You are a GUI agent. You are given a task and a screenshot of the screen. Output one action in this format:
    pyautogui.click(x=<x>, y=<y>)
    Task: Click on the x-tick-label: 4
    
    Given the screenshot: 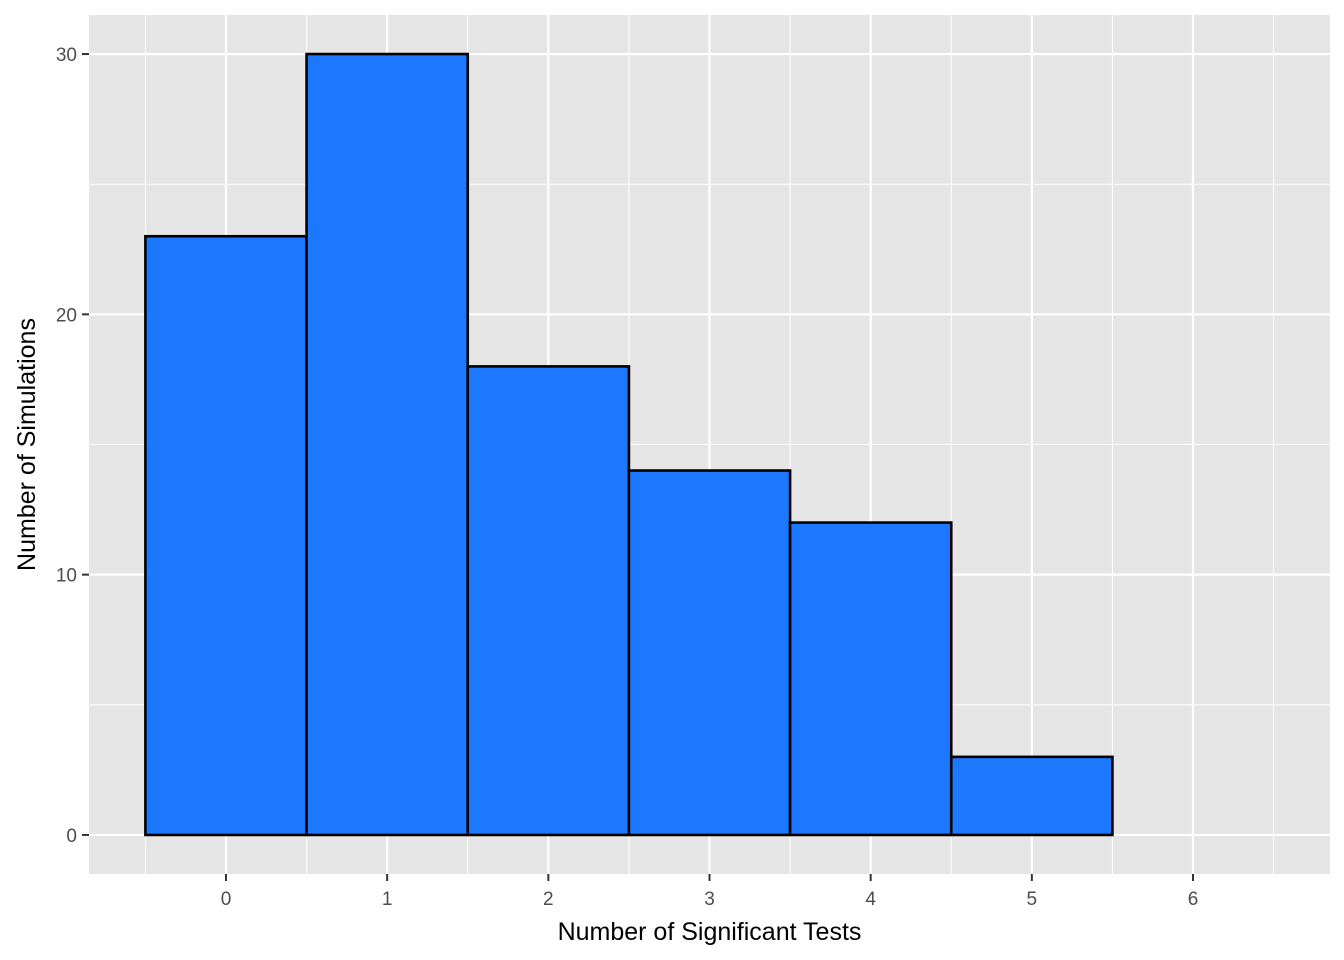 What is the action you would take?
    pyautogui.click(x=870, y=899)
    